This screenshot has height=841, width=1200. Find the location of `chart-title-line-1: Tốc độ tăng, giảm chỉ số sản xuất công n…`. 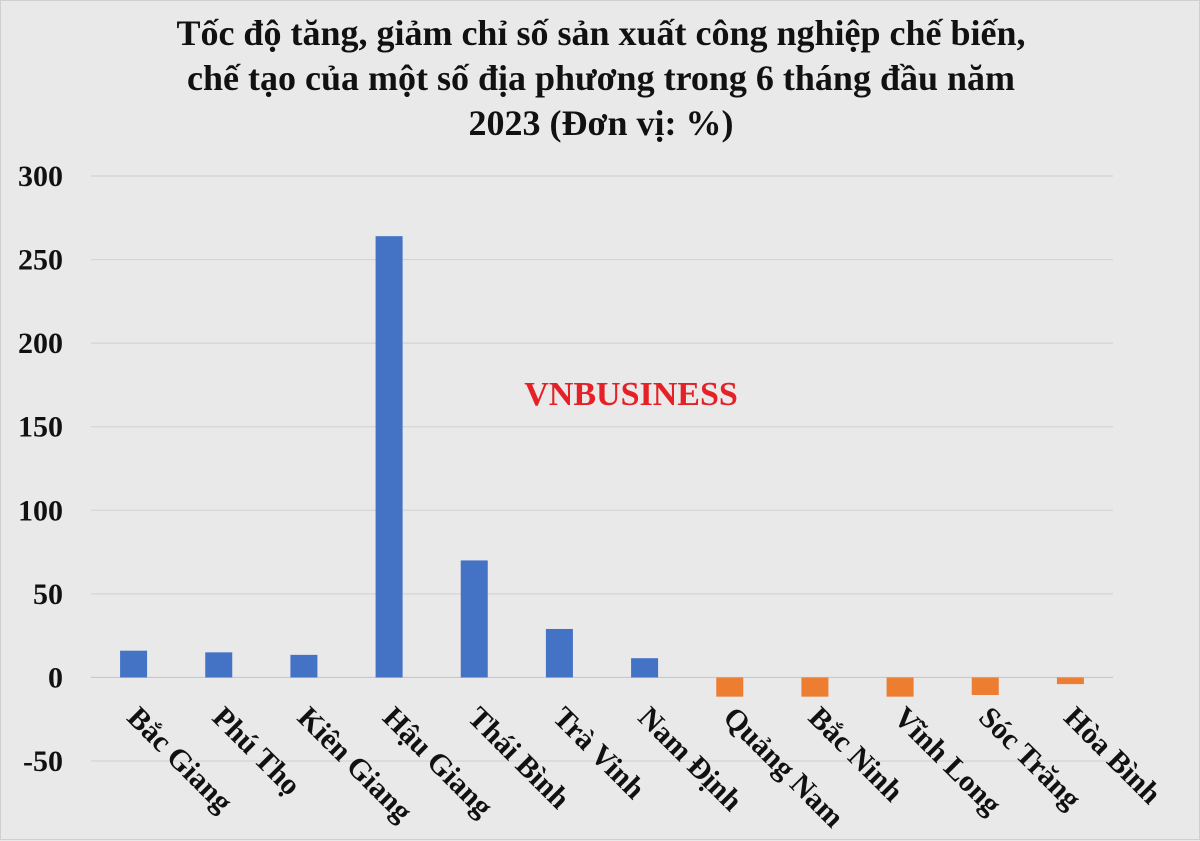

chart-title-line-1: Tốc độ tăng, giảm chỉ số sản xuất công n… is located at coordinates (601, 33).